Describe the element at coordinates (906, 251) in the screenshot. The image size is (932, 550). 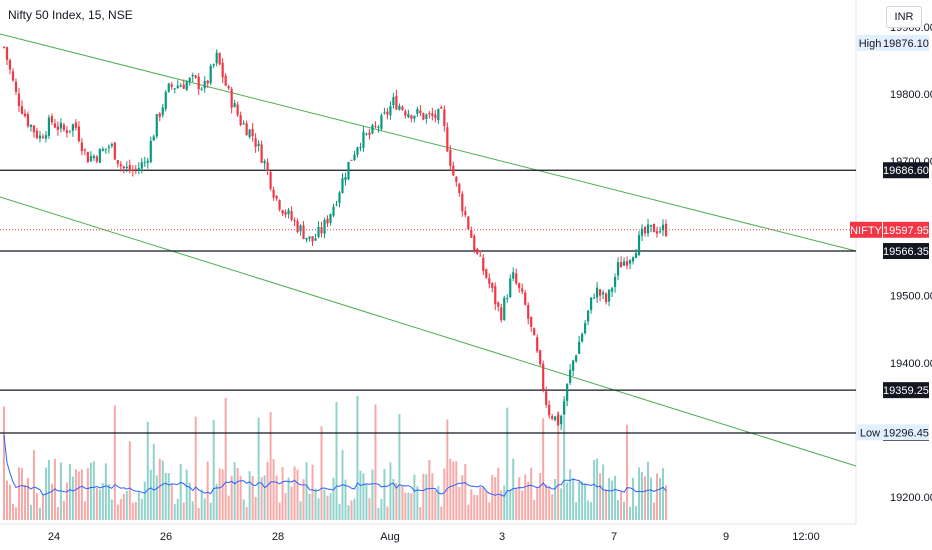
I see `level-price-tag-bg` at that location.